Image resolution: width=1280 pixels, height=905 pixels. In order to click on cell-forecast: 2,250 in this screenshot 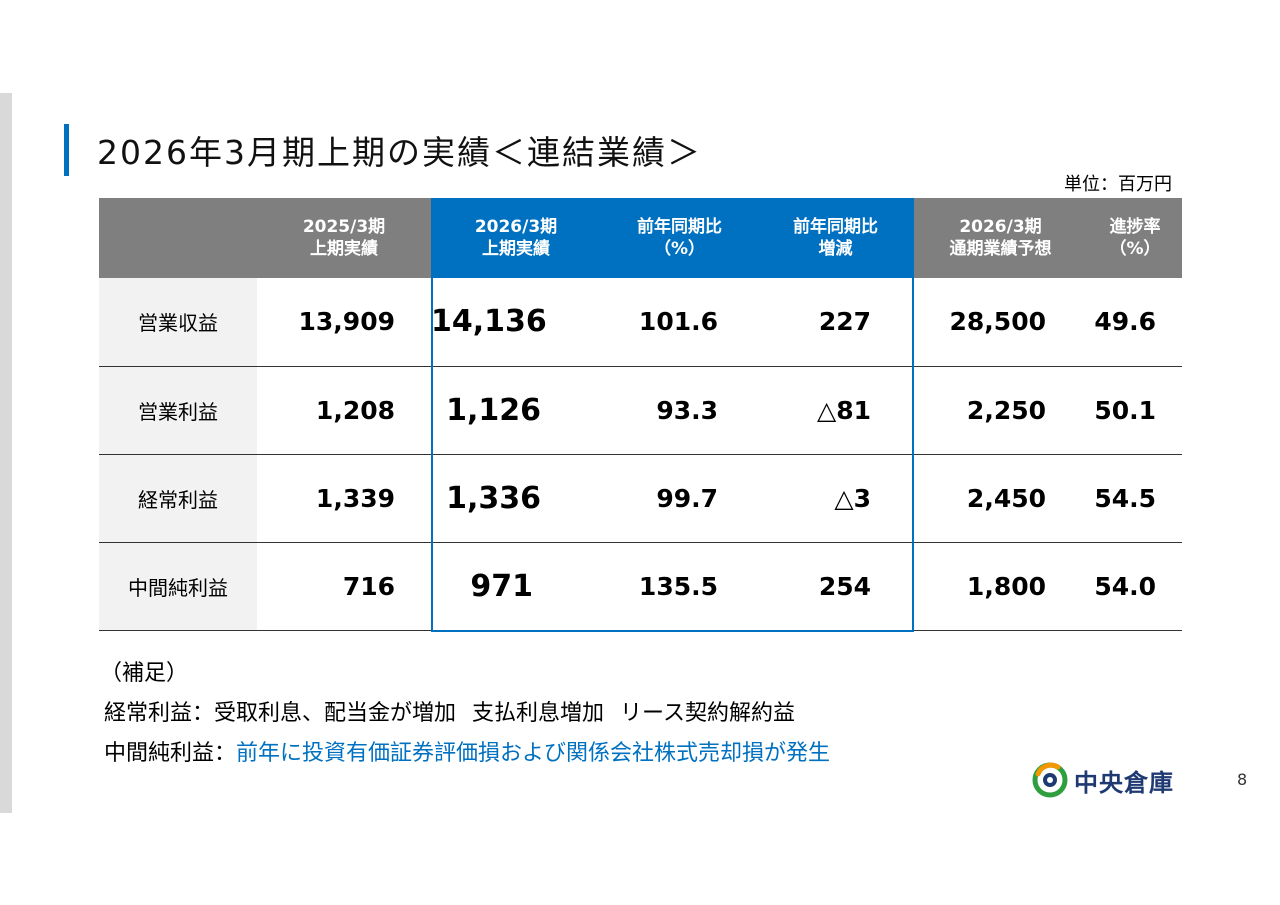, I will do `click(1000, 410)`.